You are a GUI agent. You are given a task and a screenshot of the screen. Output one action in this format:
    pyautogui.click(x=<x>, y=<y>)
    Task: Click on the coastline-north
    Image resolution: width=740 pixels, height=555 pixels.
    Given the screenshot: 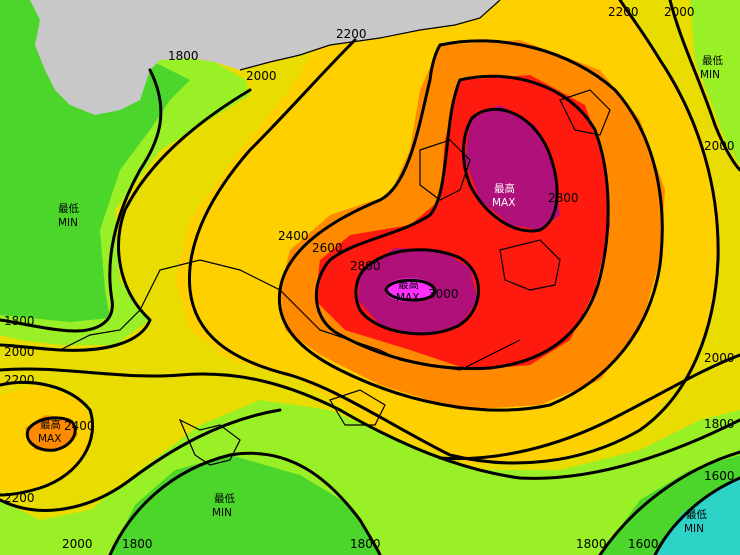 What is the action you would take?
    pyautogui.click(x=370, y=35)
    